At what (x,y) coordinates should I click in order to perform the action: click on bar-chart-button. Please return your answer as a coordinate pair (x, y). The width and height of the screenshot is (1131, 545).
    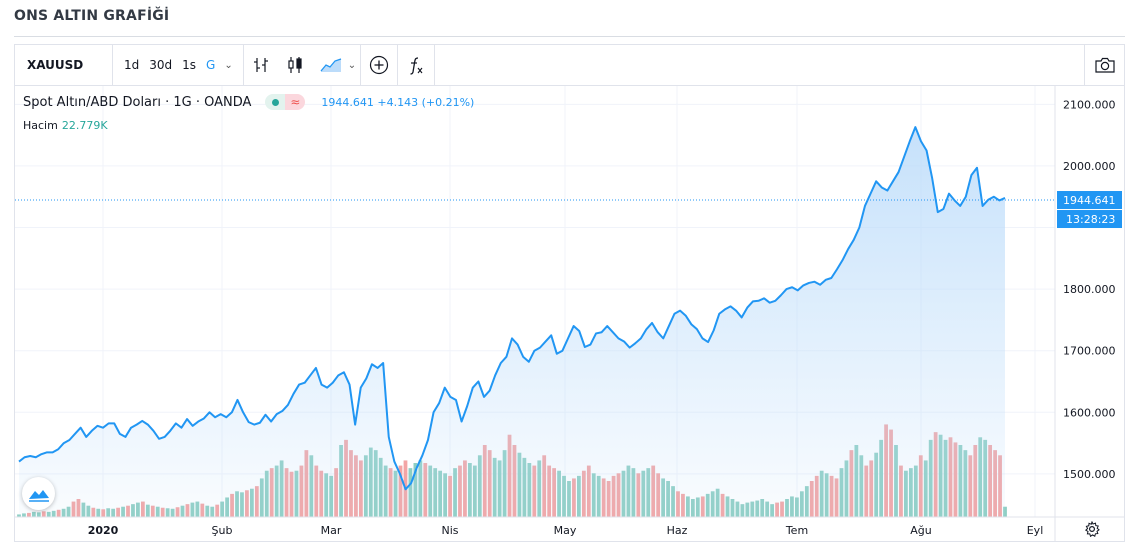
    Looking at the image, I should click on (261, 65).